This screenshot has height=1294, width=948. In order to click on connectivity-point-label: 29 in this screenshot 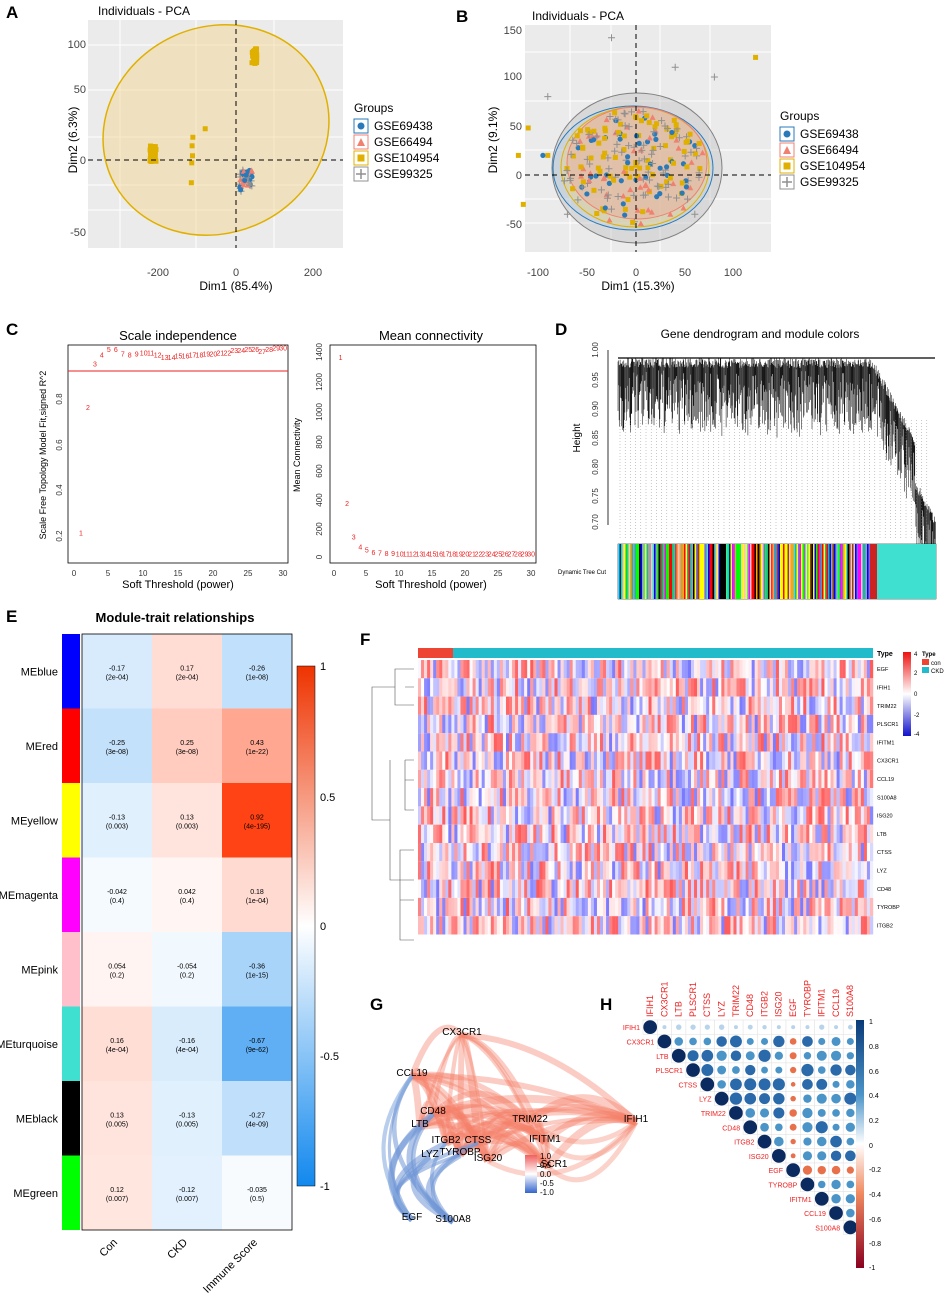, I will do `click(525, 555)`.